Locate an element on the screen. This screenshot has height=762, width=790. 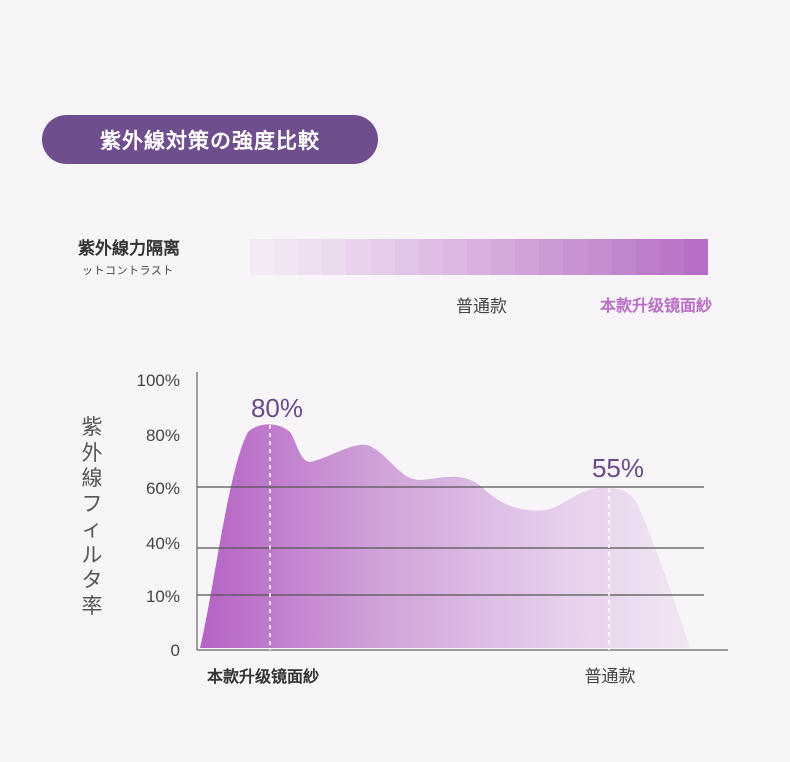
peak-label-upgraded: 80% is located at coordinates (277, 408).